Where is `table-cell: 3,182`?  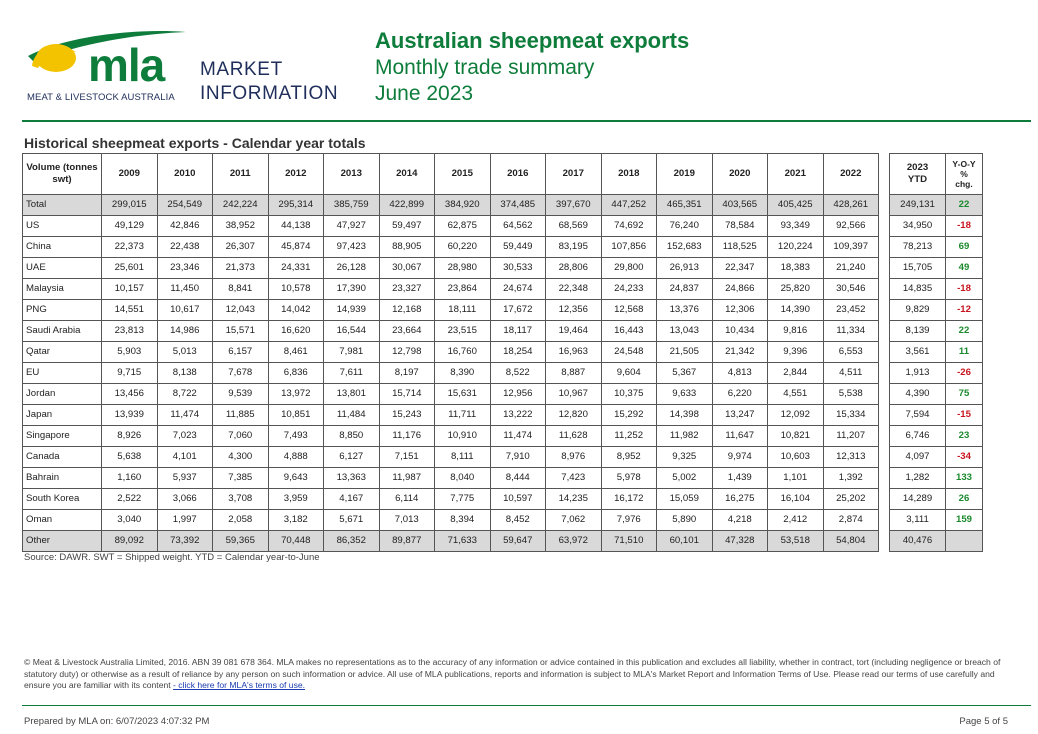 table-cell: 3,182 is located at coordinates (295, 520).